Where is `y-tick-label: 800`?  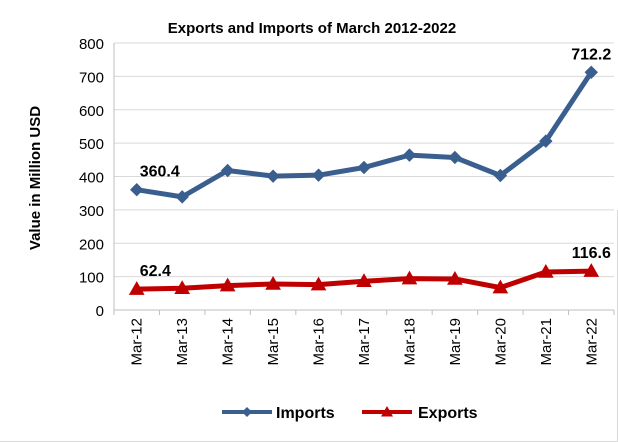
y-tick-label: 800 is located at coordinates (91, 44).